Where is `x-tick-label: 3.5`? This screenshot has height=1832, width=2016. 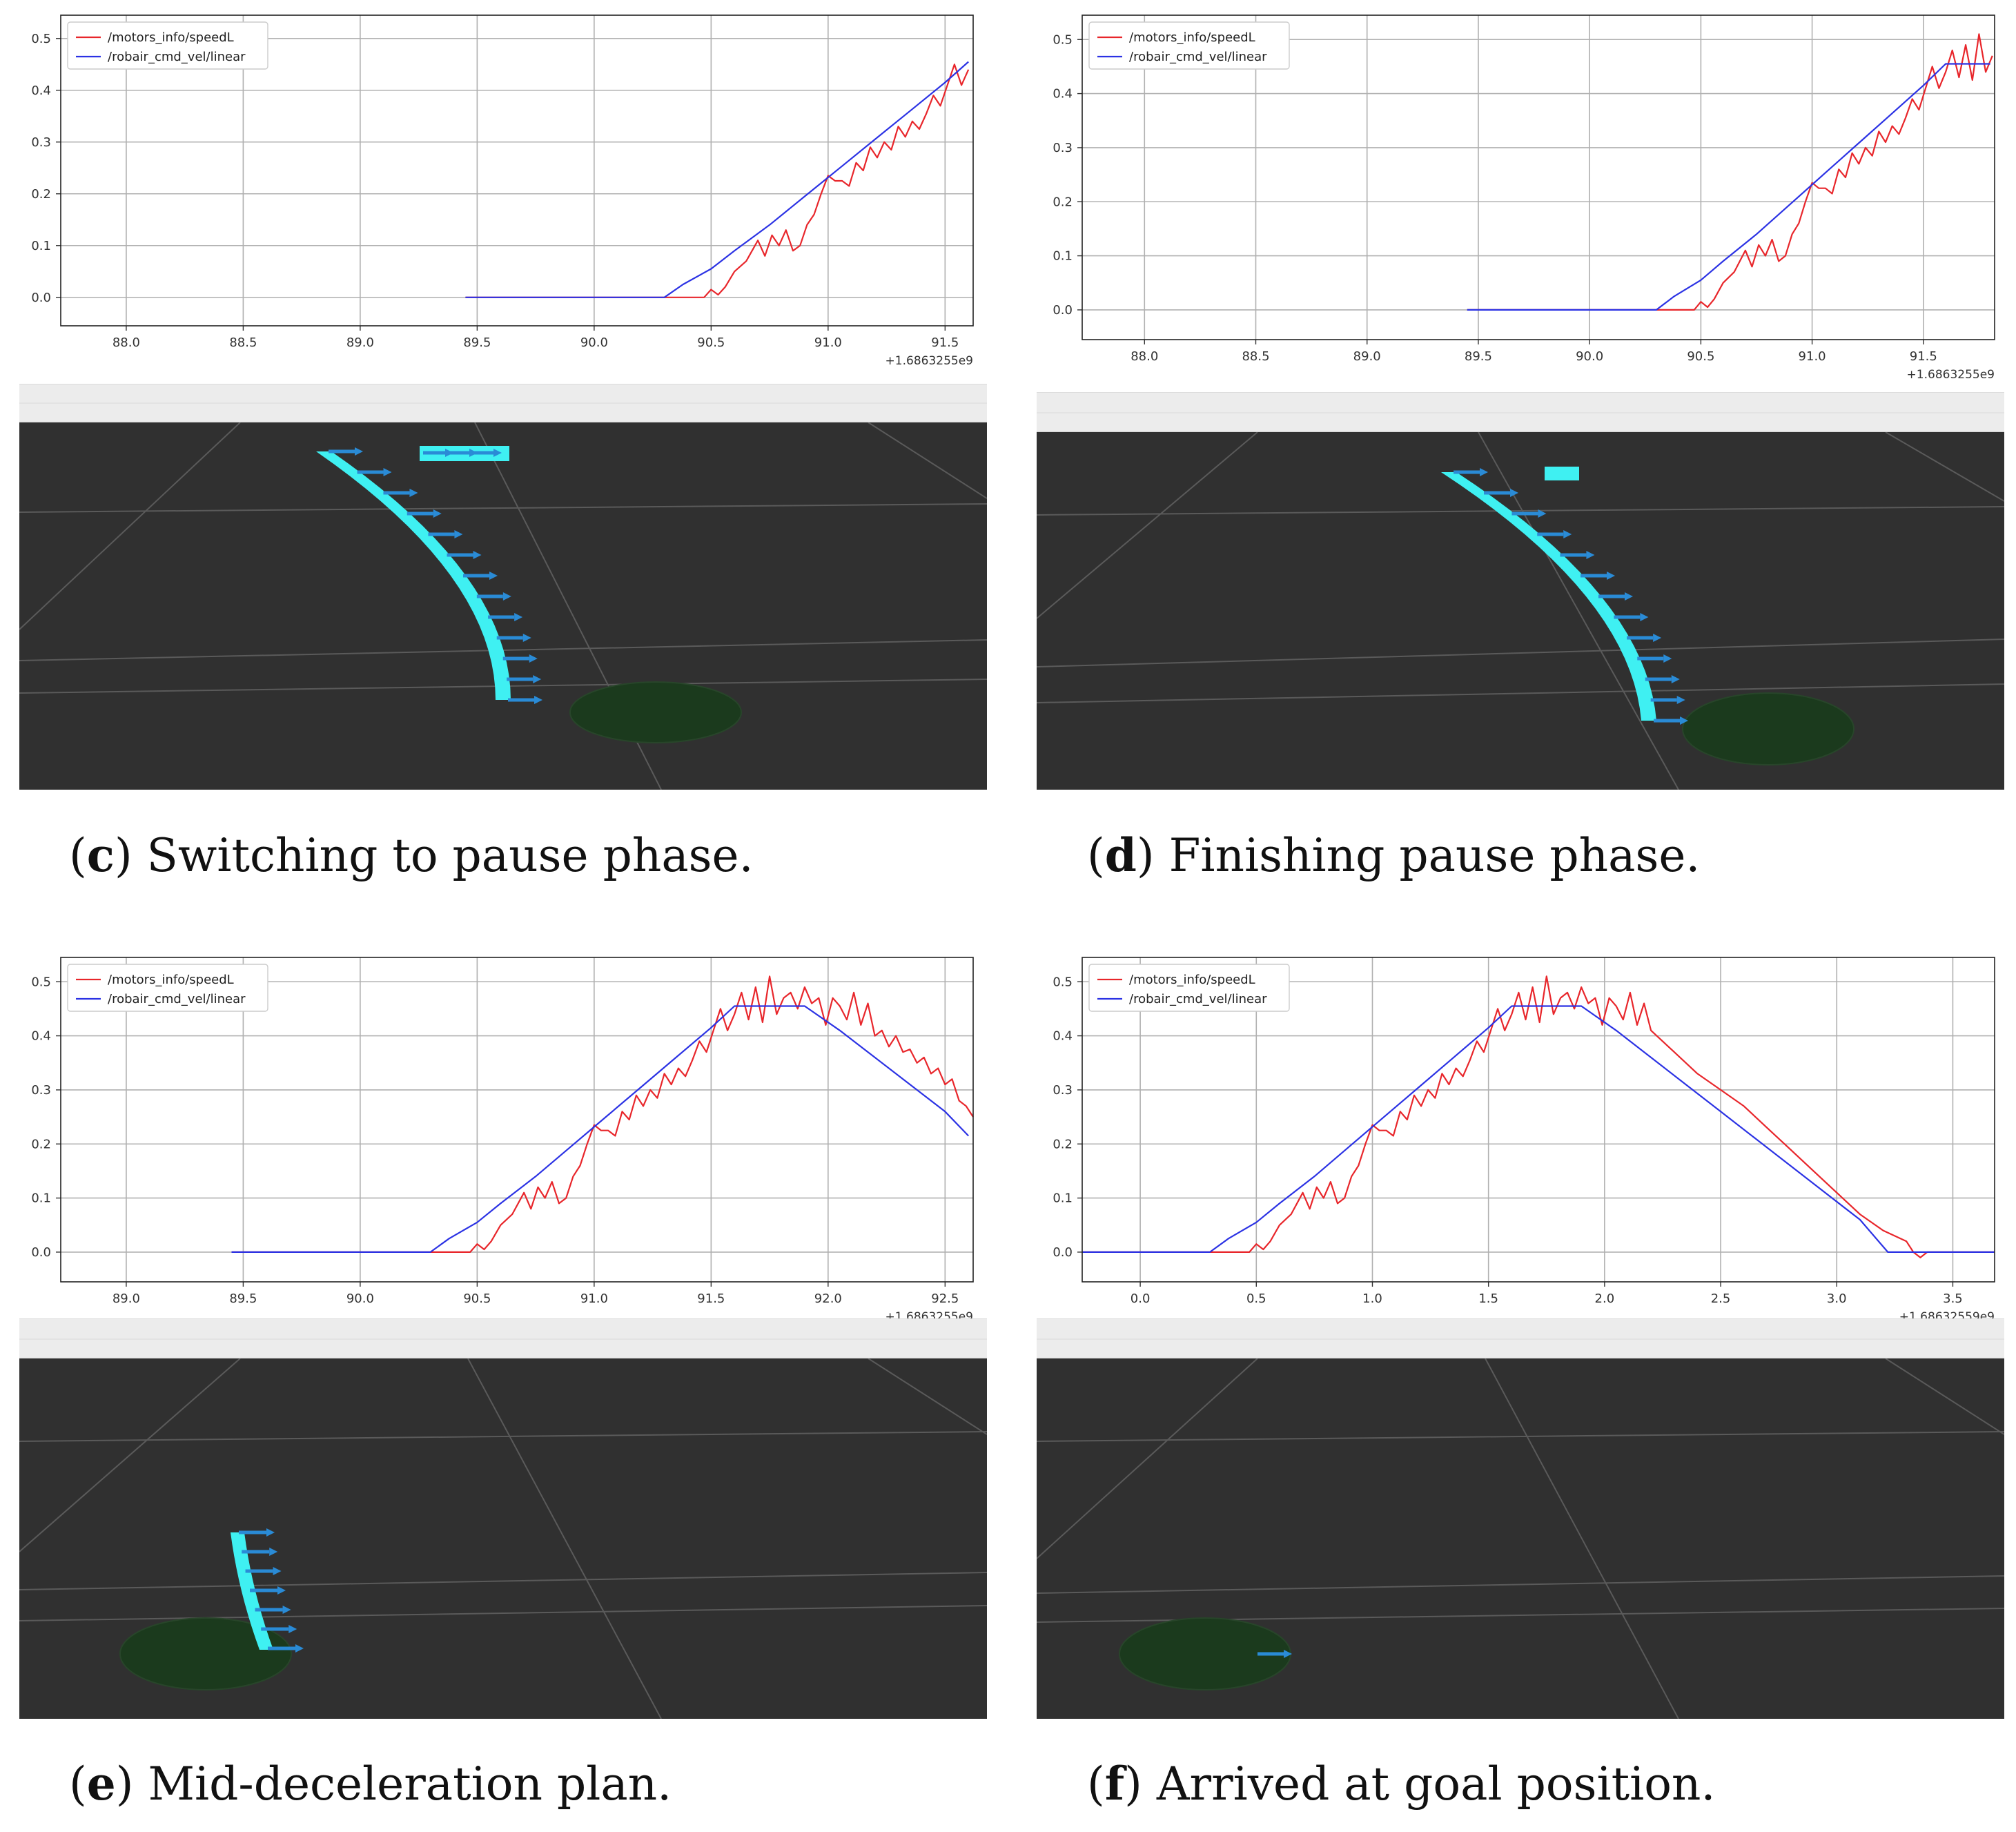
x-tick-label: 3.5 is located at coordinates (1953, 1299).